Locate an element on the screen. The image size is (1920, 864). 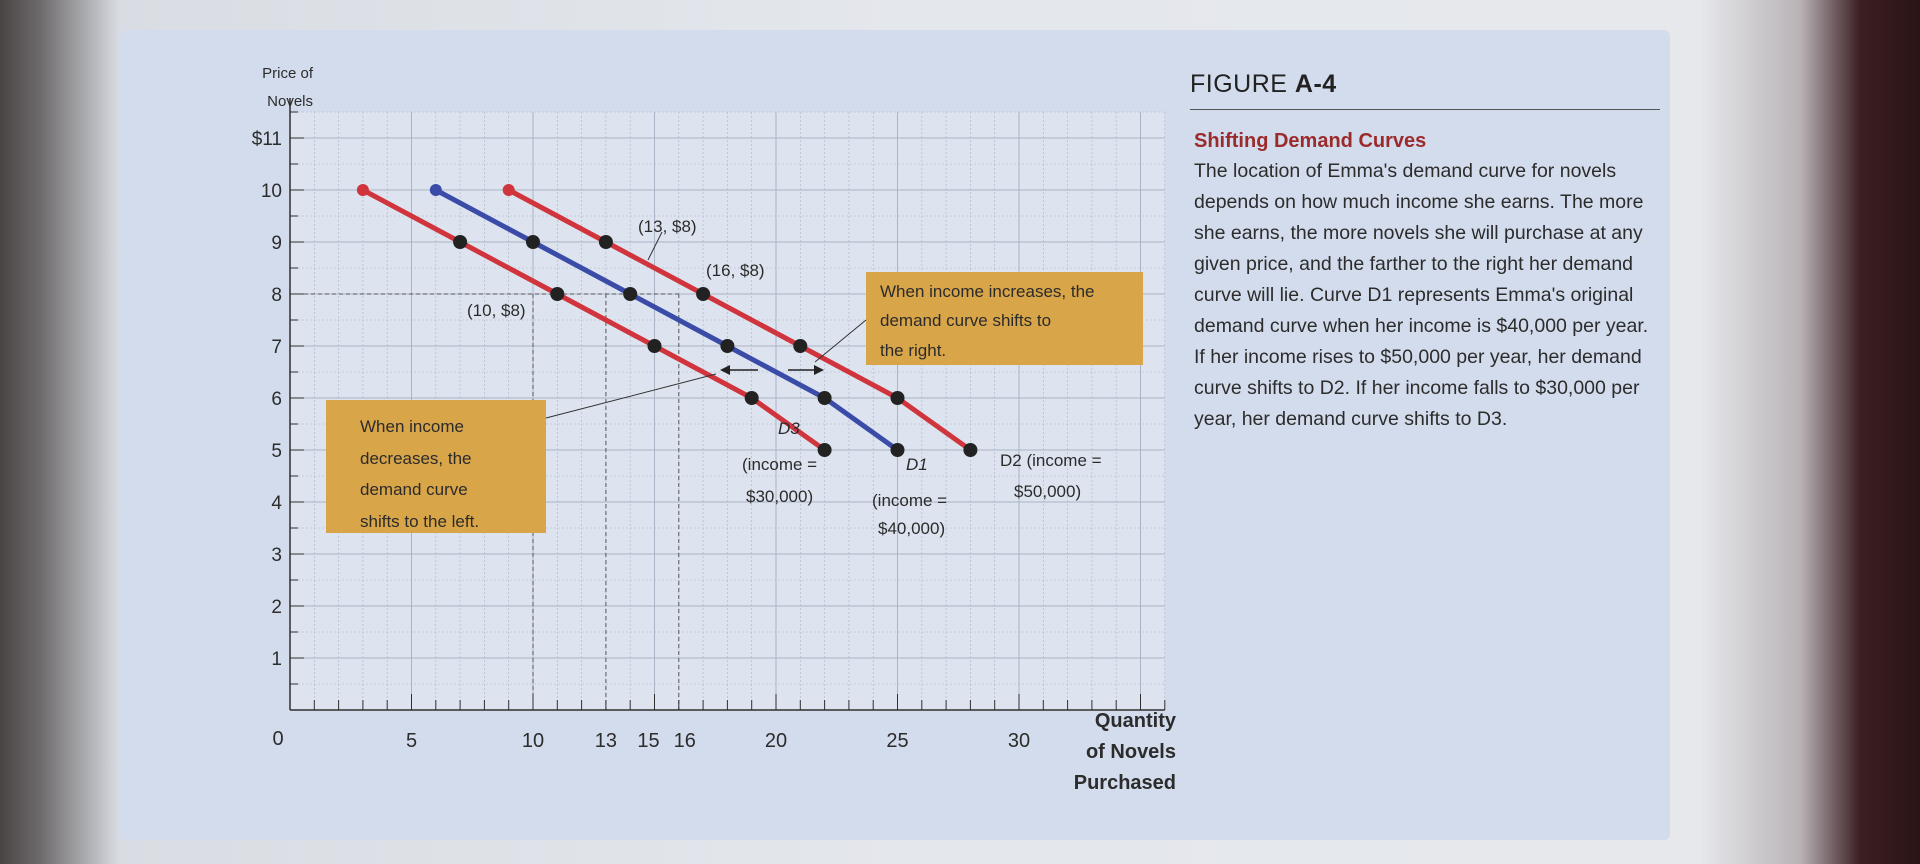
y-tick-label: 5 is located at coordinates (276, 451).